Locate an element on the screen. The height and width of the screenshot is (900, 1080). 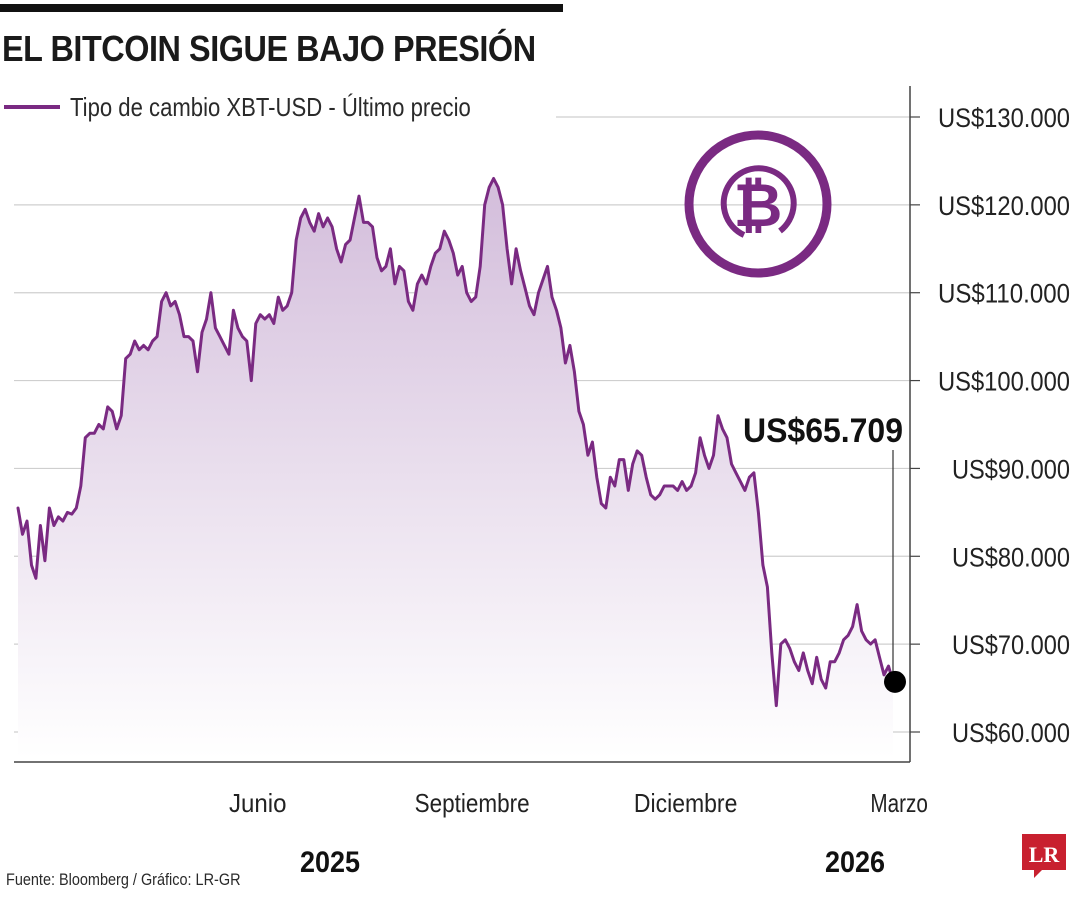
y-tick-label: US$60.000 is located at coordinates (1011, 733).